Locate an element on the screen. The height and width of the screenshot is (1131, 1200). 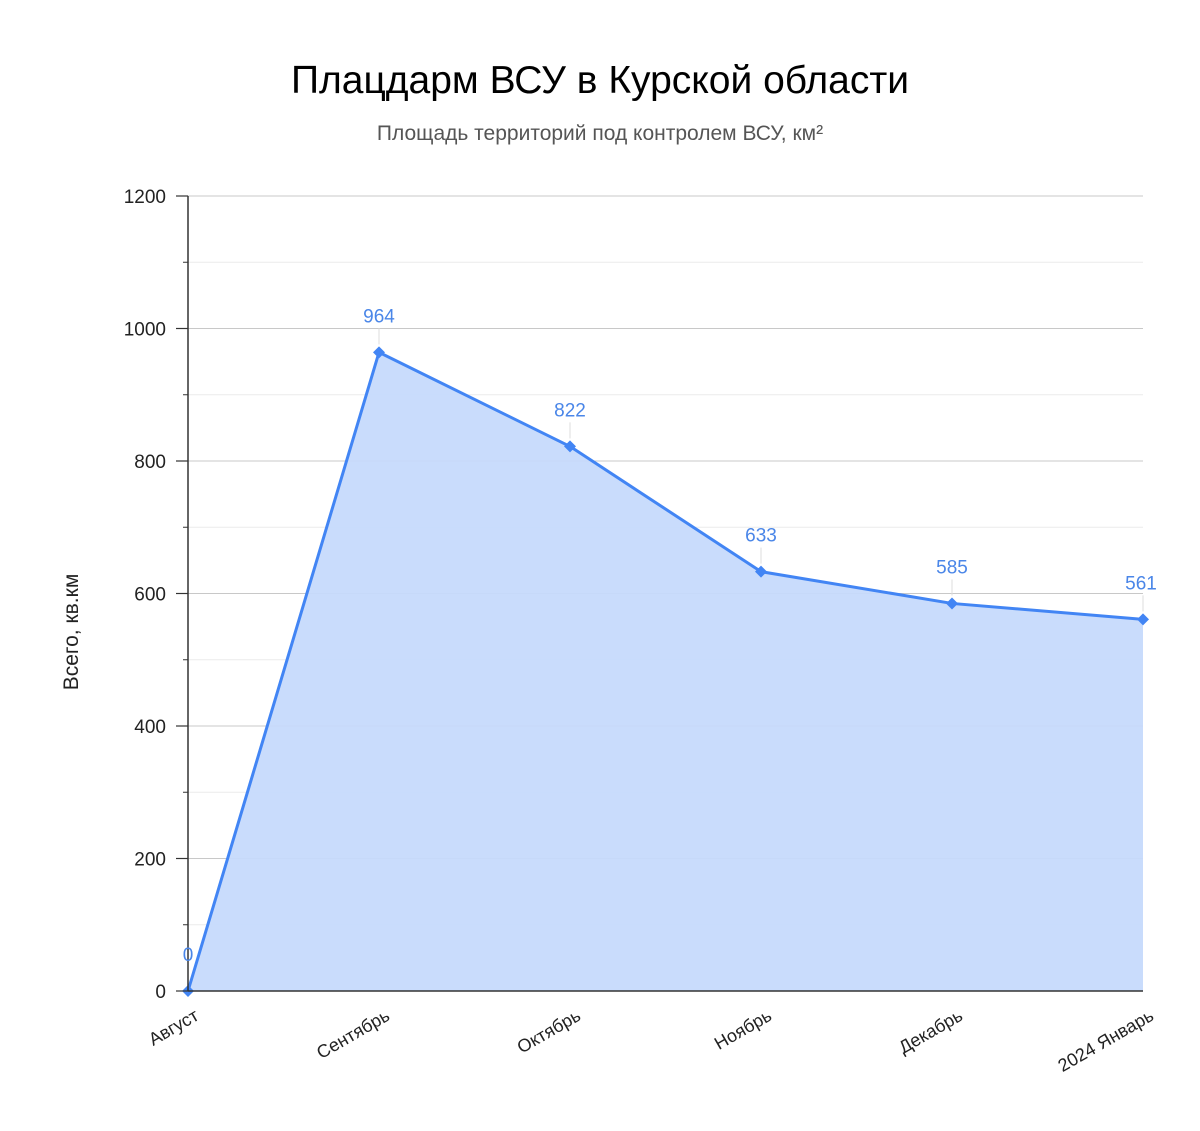
data-label: 585 is located at coordinates (952, 567).